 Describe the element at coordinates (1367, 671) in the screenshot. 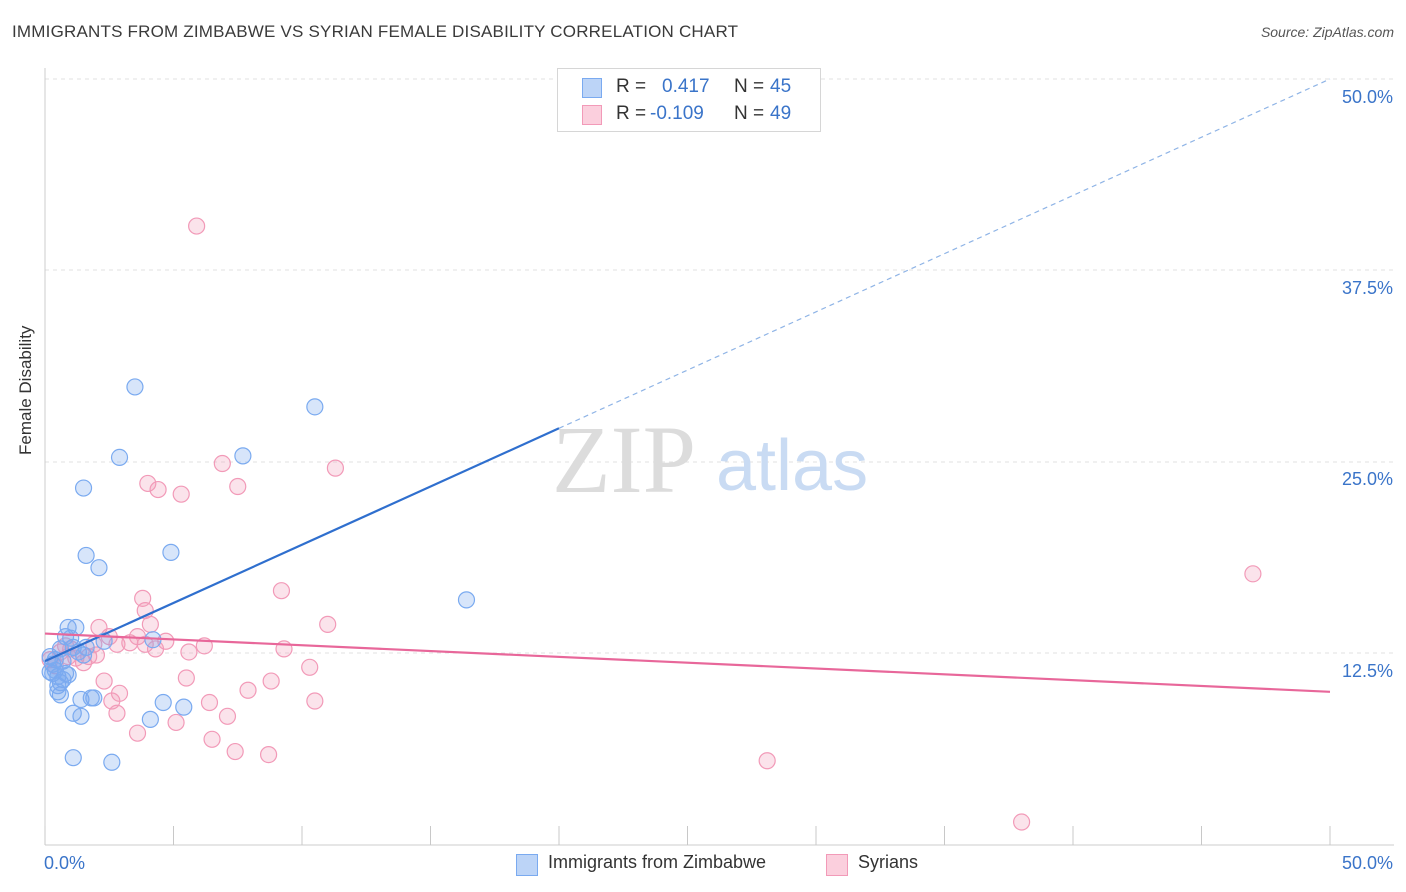

I see `y-tick-label: 12.5%` at that location.